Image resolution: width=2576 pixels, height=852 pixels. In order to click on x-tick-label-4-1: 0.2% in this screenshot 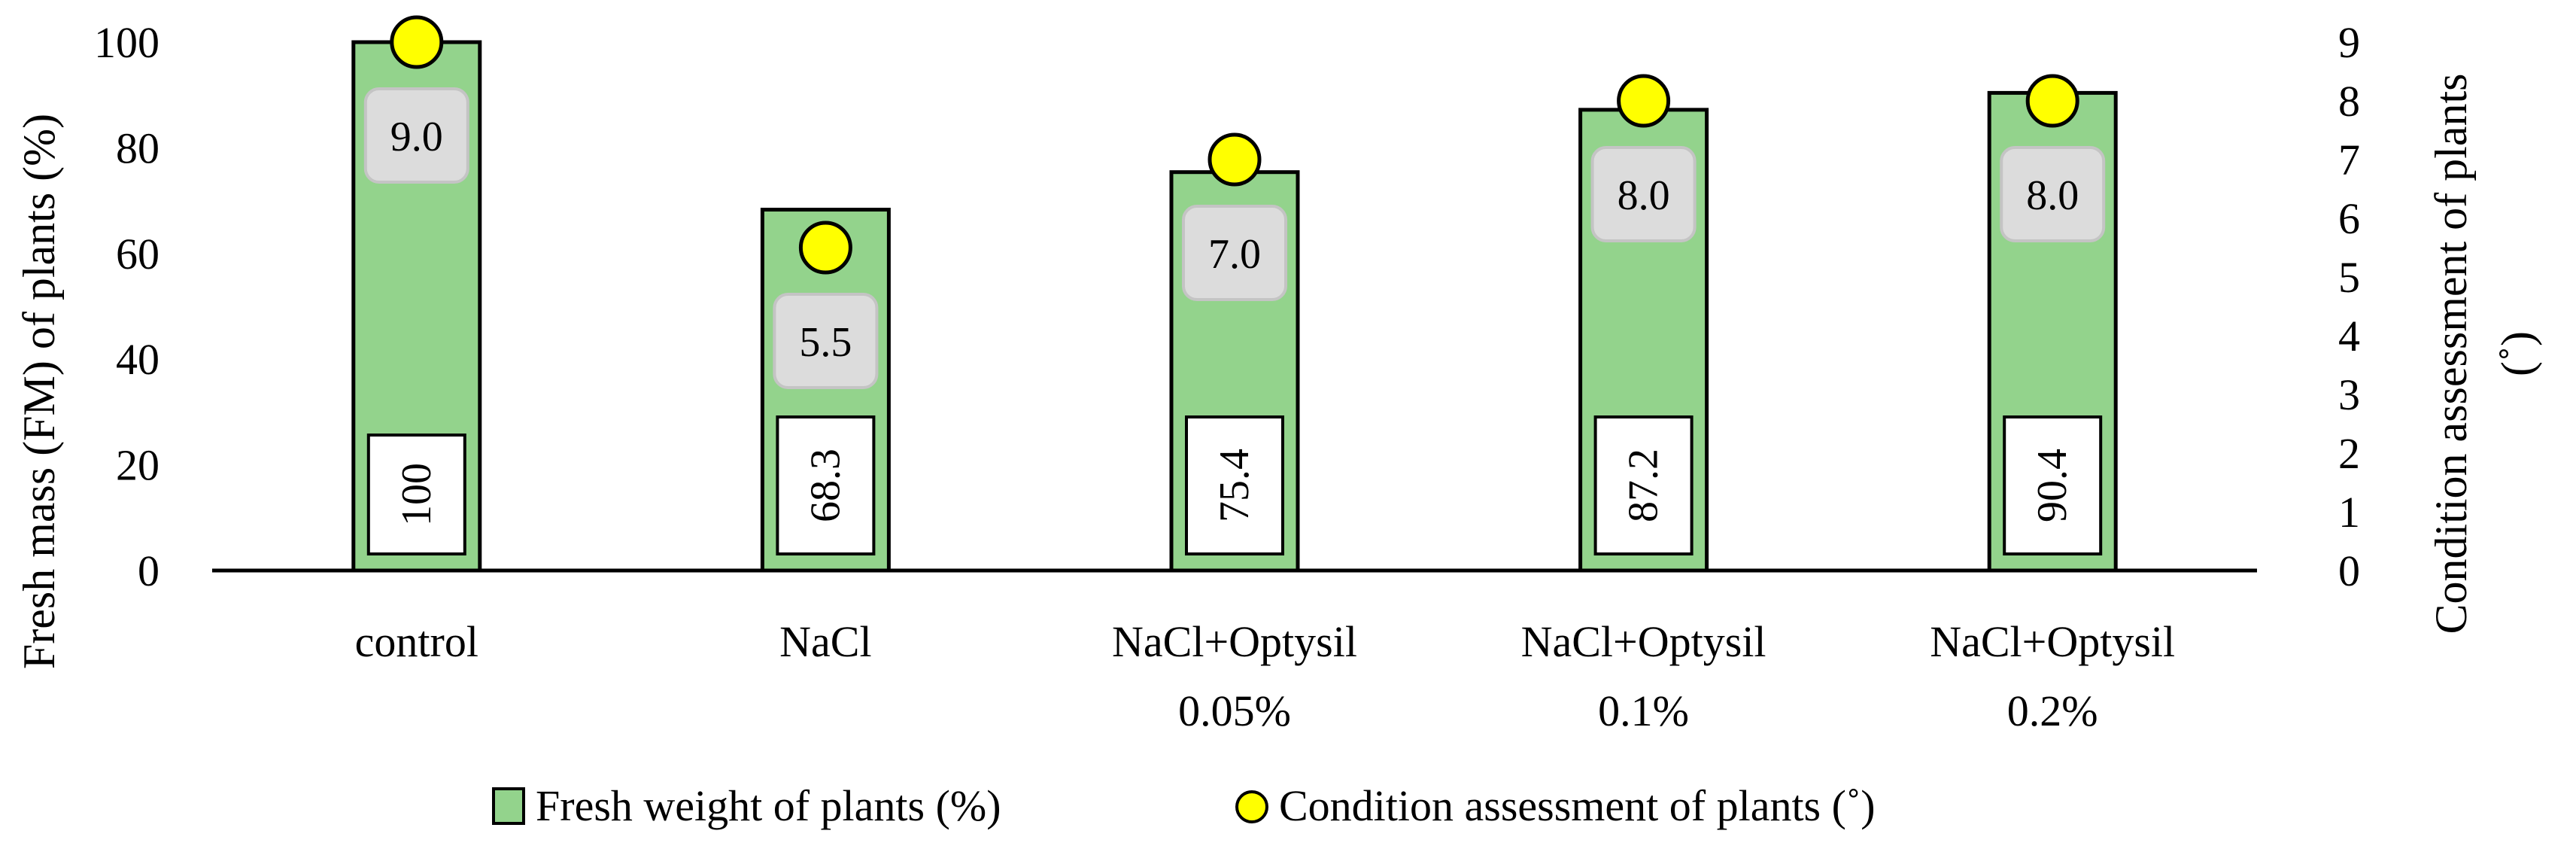, I will do `click(2052, 711)`.